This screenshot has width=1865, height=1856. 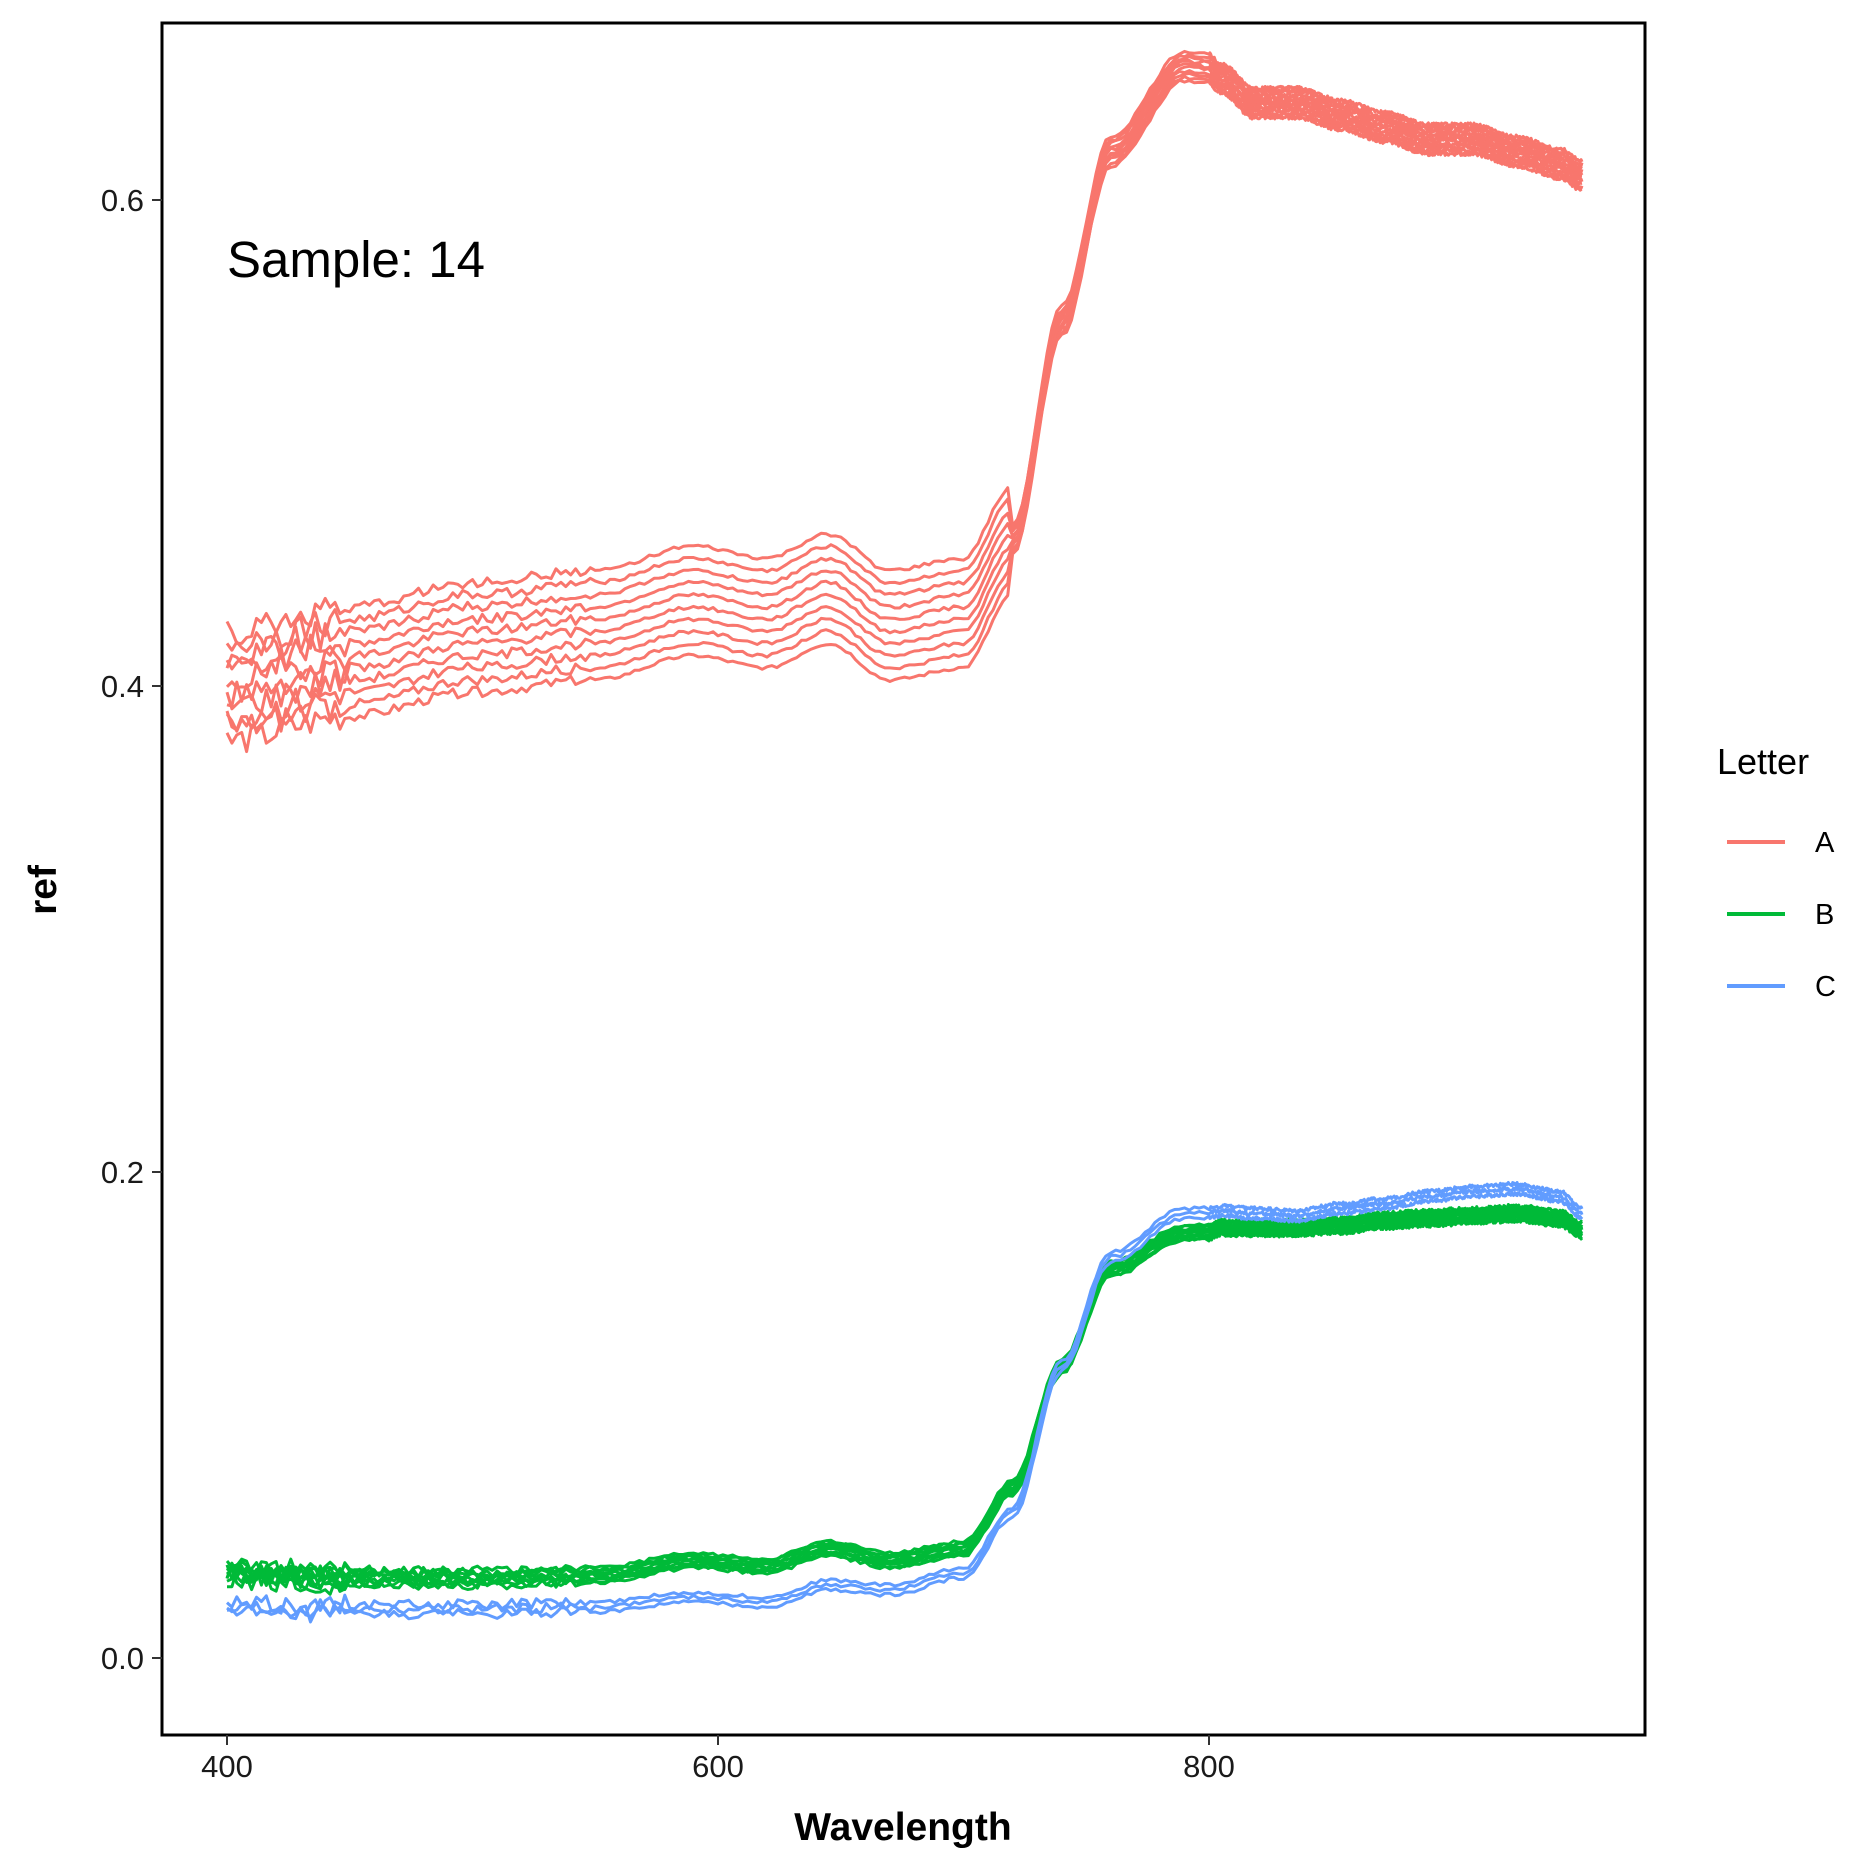 What do you see at coordinates (1825, 843) in the screenshot?
I see `legend-label-A: A` at bounding box center [1825, 843].